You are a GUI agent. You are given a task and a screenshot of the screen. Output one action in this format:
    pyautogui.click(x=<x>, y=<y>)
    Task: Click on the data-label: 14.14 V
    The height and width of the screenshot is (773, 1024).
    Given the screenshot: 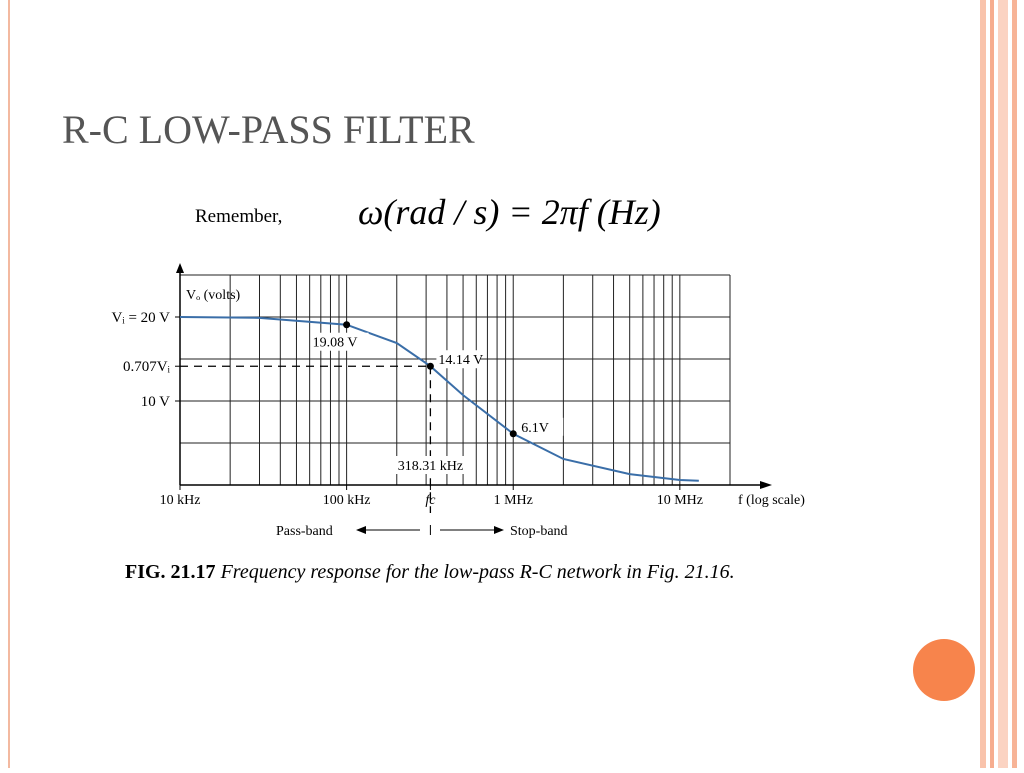 What is the action you would take?
    pyautogui.click(x=460, y=360)
    